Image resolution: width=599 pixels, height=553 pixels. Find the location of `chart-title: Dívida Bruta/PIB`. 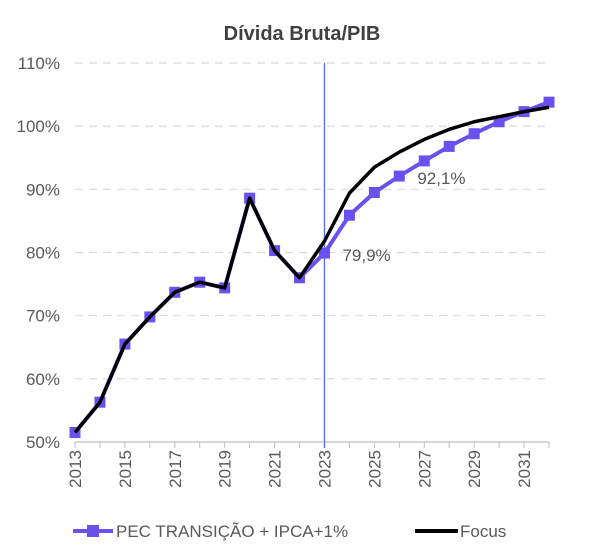

chart-title: Dívida Bruta/PIB is located at coordinates (302, 34).